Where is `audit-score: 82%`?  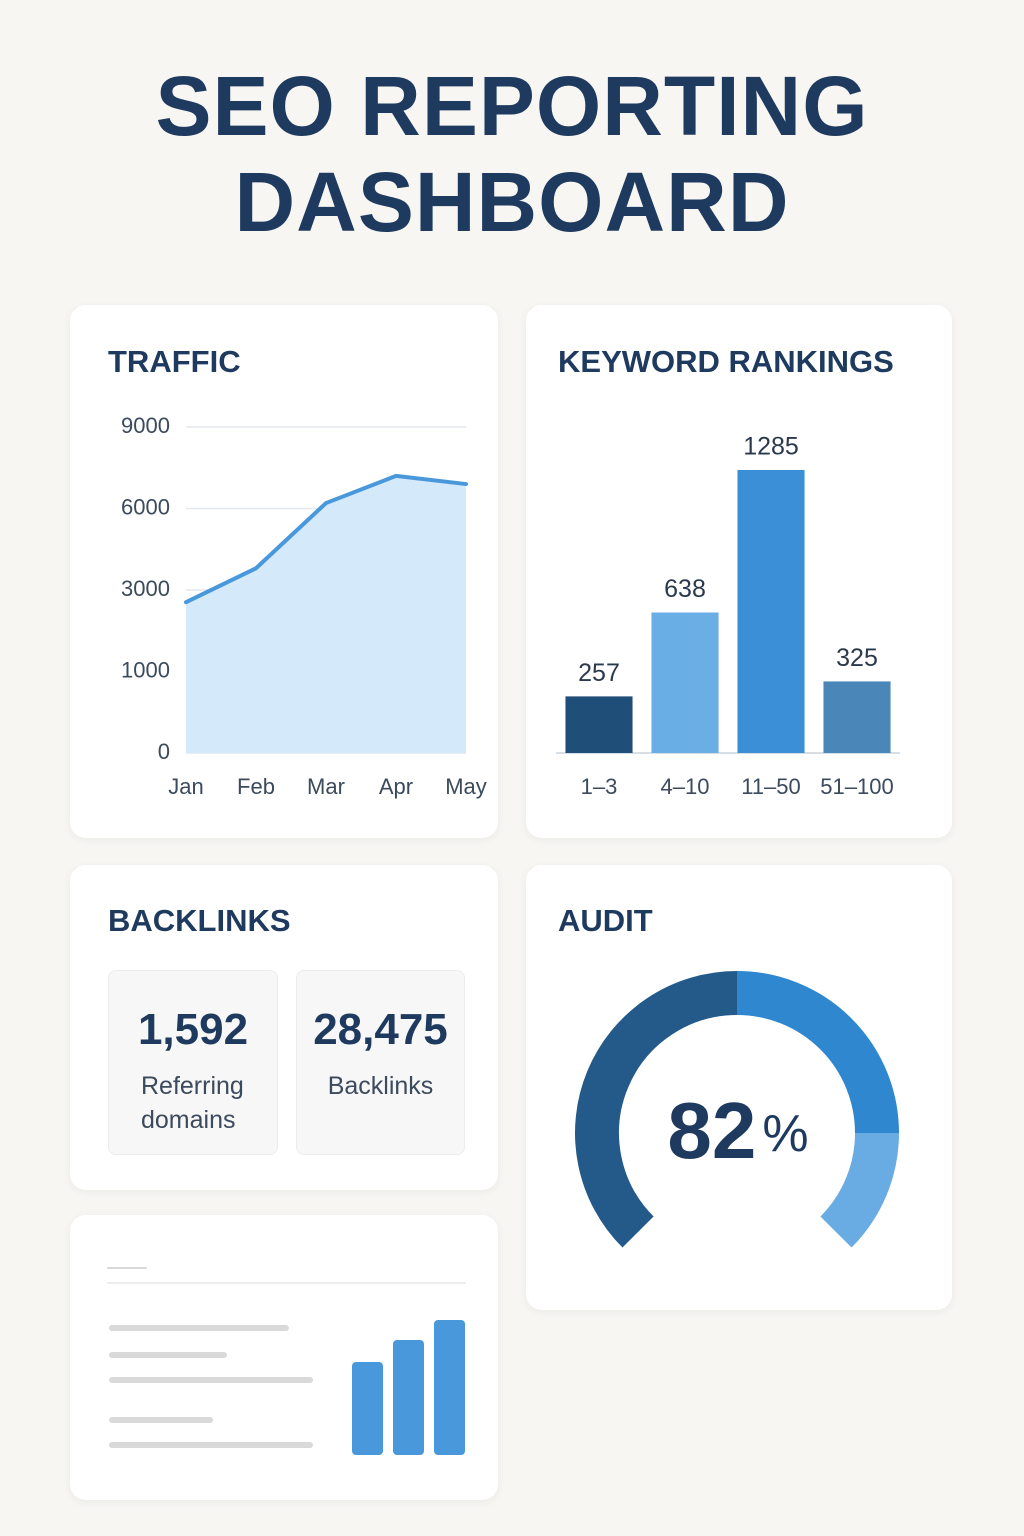 audit-score: 82% is located at coordinates (737, 1130).